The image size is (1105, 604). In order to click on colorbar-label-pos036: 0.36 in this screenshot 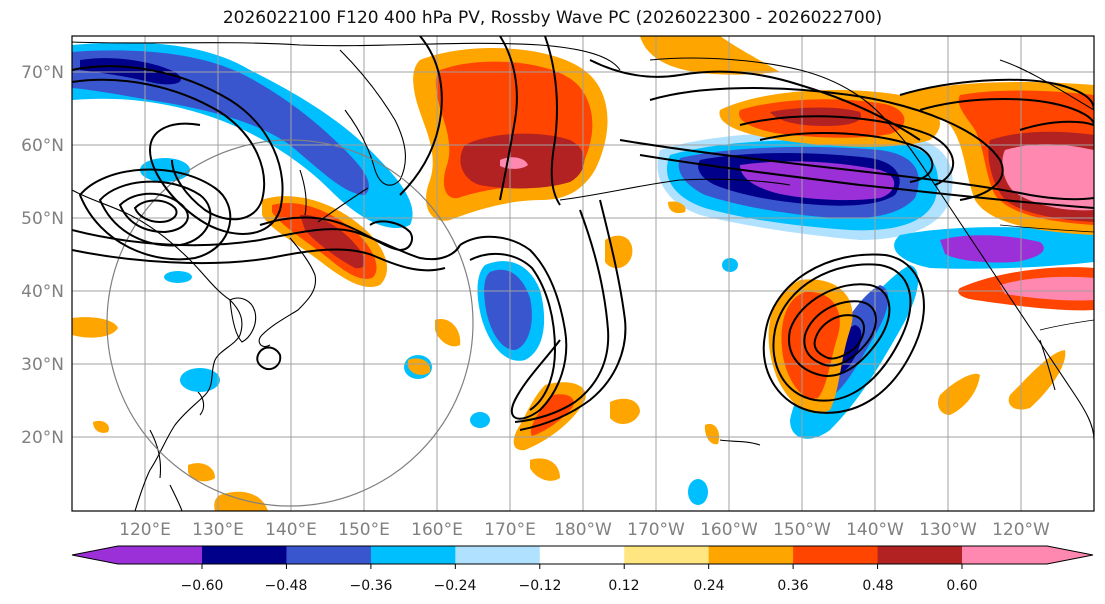, I will do `click(792, 586)`.